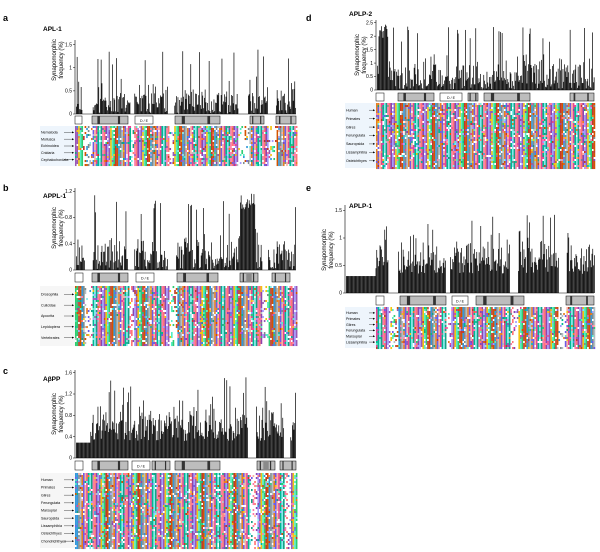 The image size is (600, 552). I want to click on taxon-label: Sauropsida, so click(355, 144).